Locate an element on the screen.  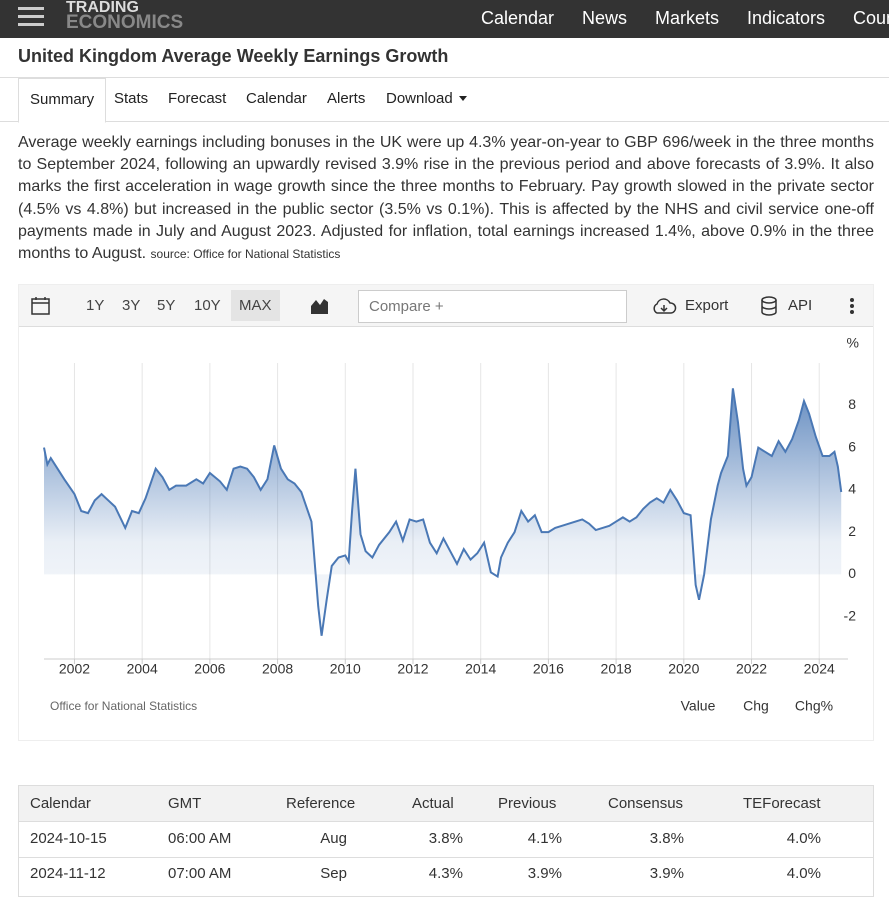
column-header: Previous is located at coordinates (527, 803).